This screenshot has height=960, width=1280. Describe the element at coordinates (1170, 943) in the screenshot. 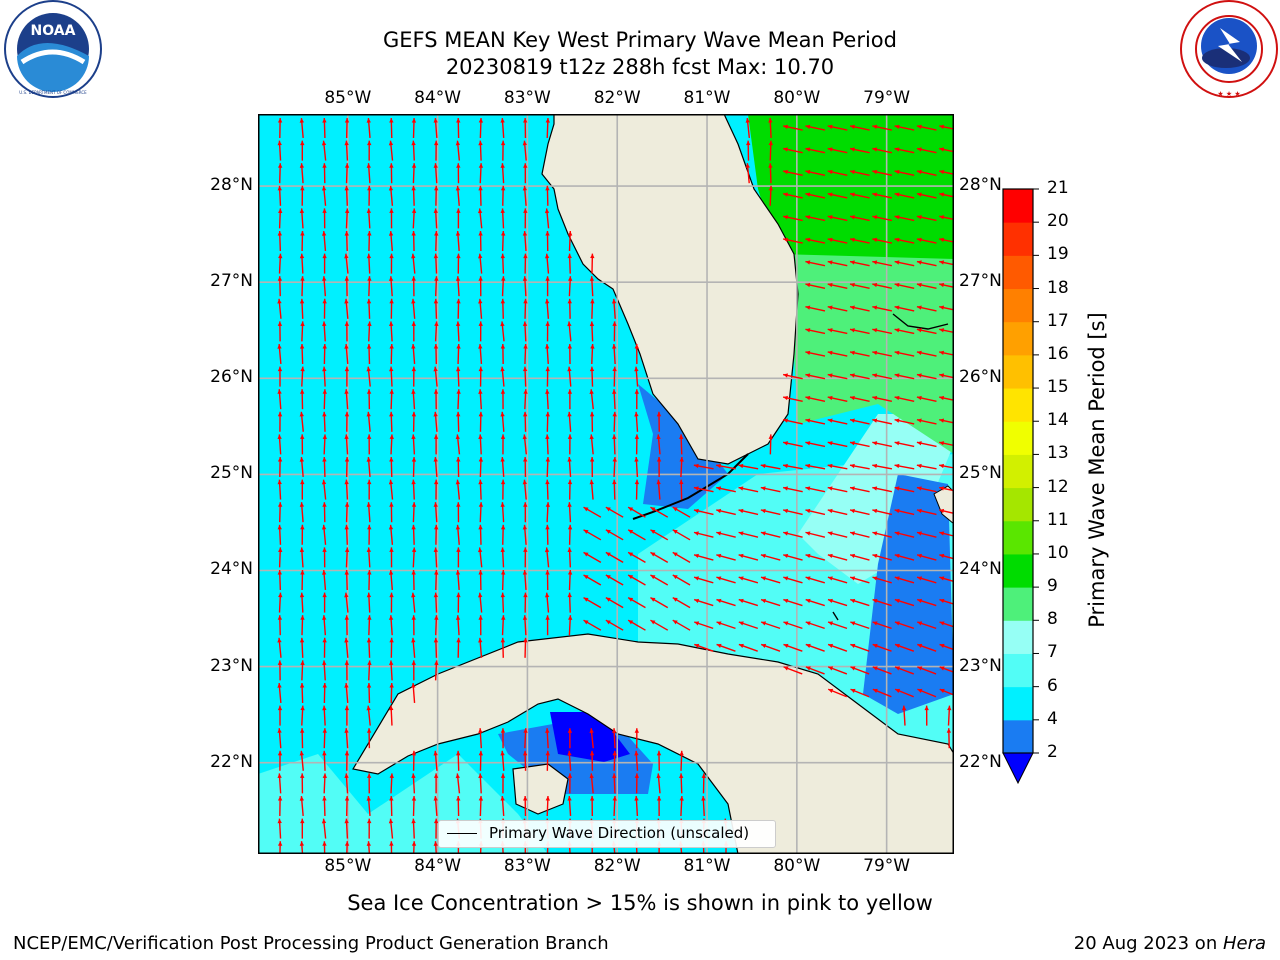

I see `footer-right: 20 Aug 2023 on Hera` at that location.